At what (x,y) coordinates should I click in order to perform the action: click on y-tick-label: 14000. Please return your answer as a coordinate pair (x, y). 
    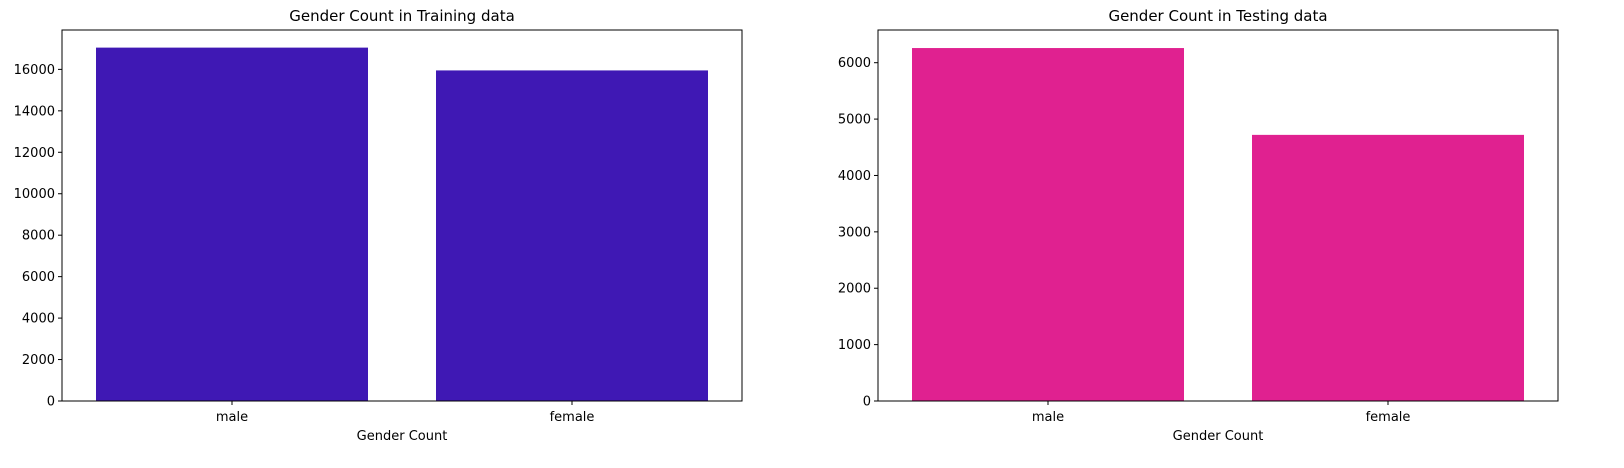
    Looking at the image, I should click on (34, 111).